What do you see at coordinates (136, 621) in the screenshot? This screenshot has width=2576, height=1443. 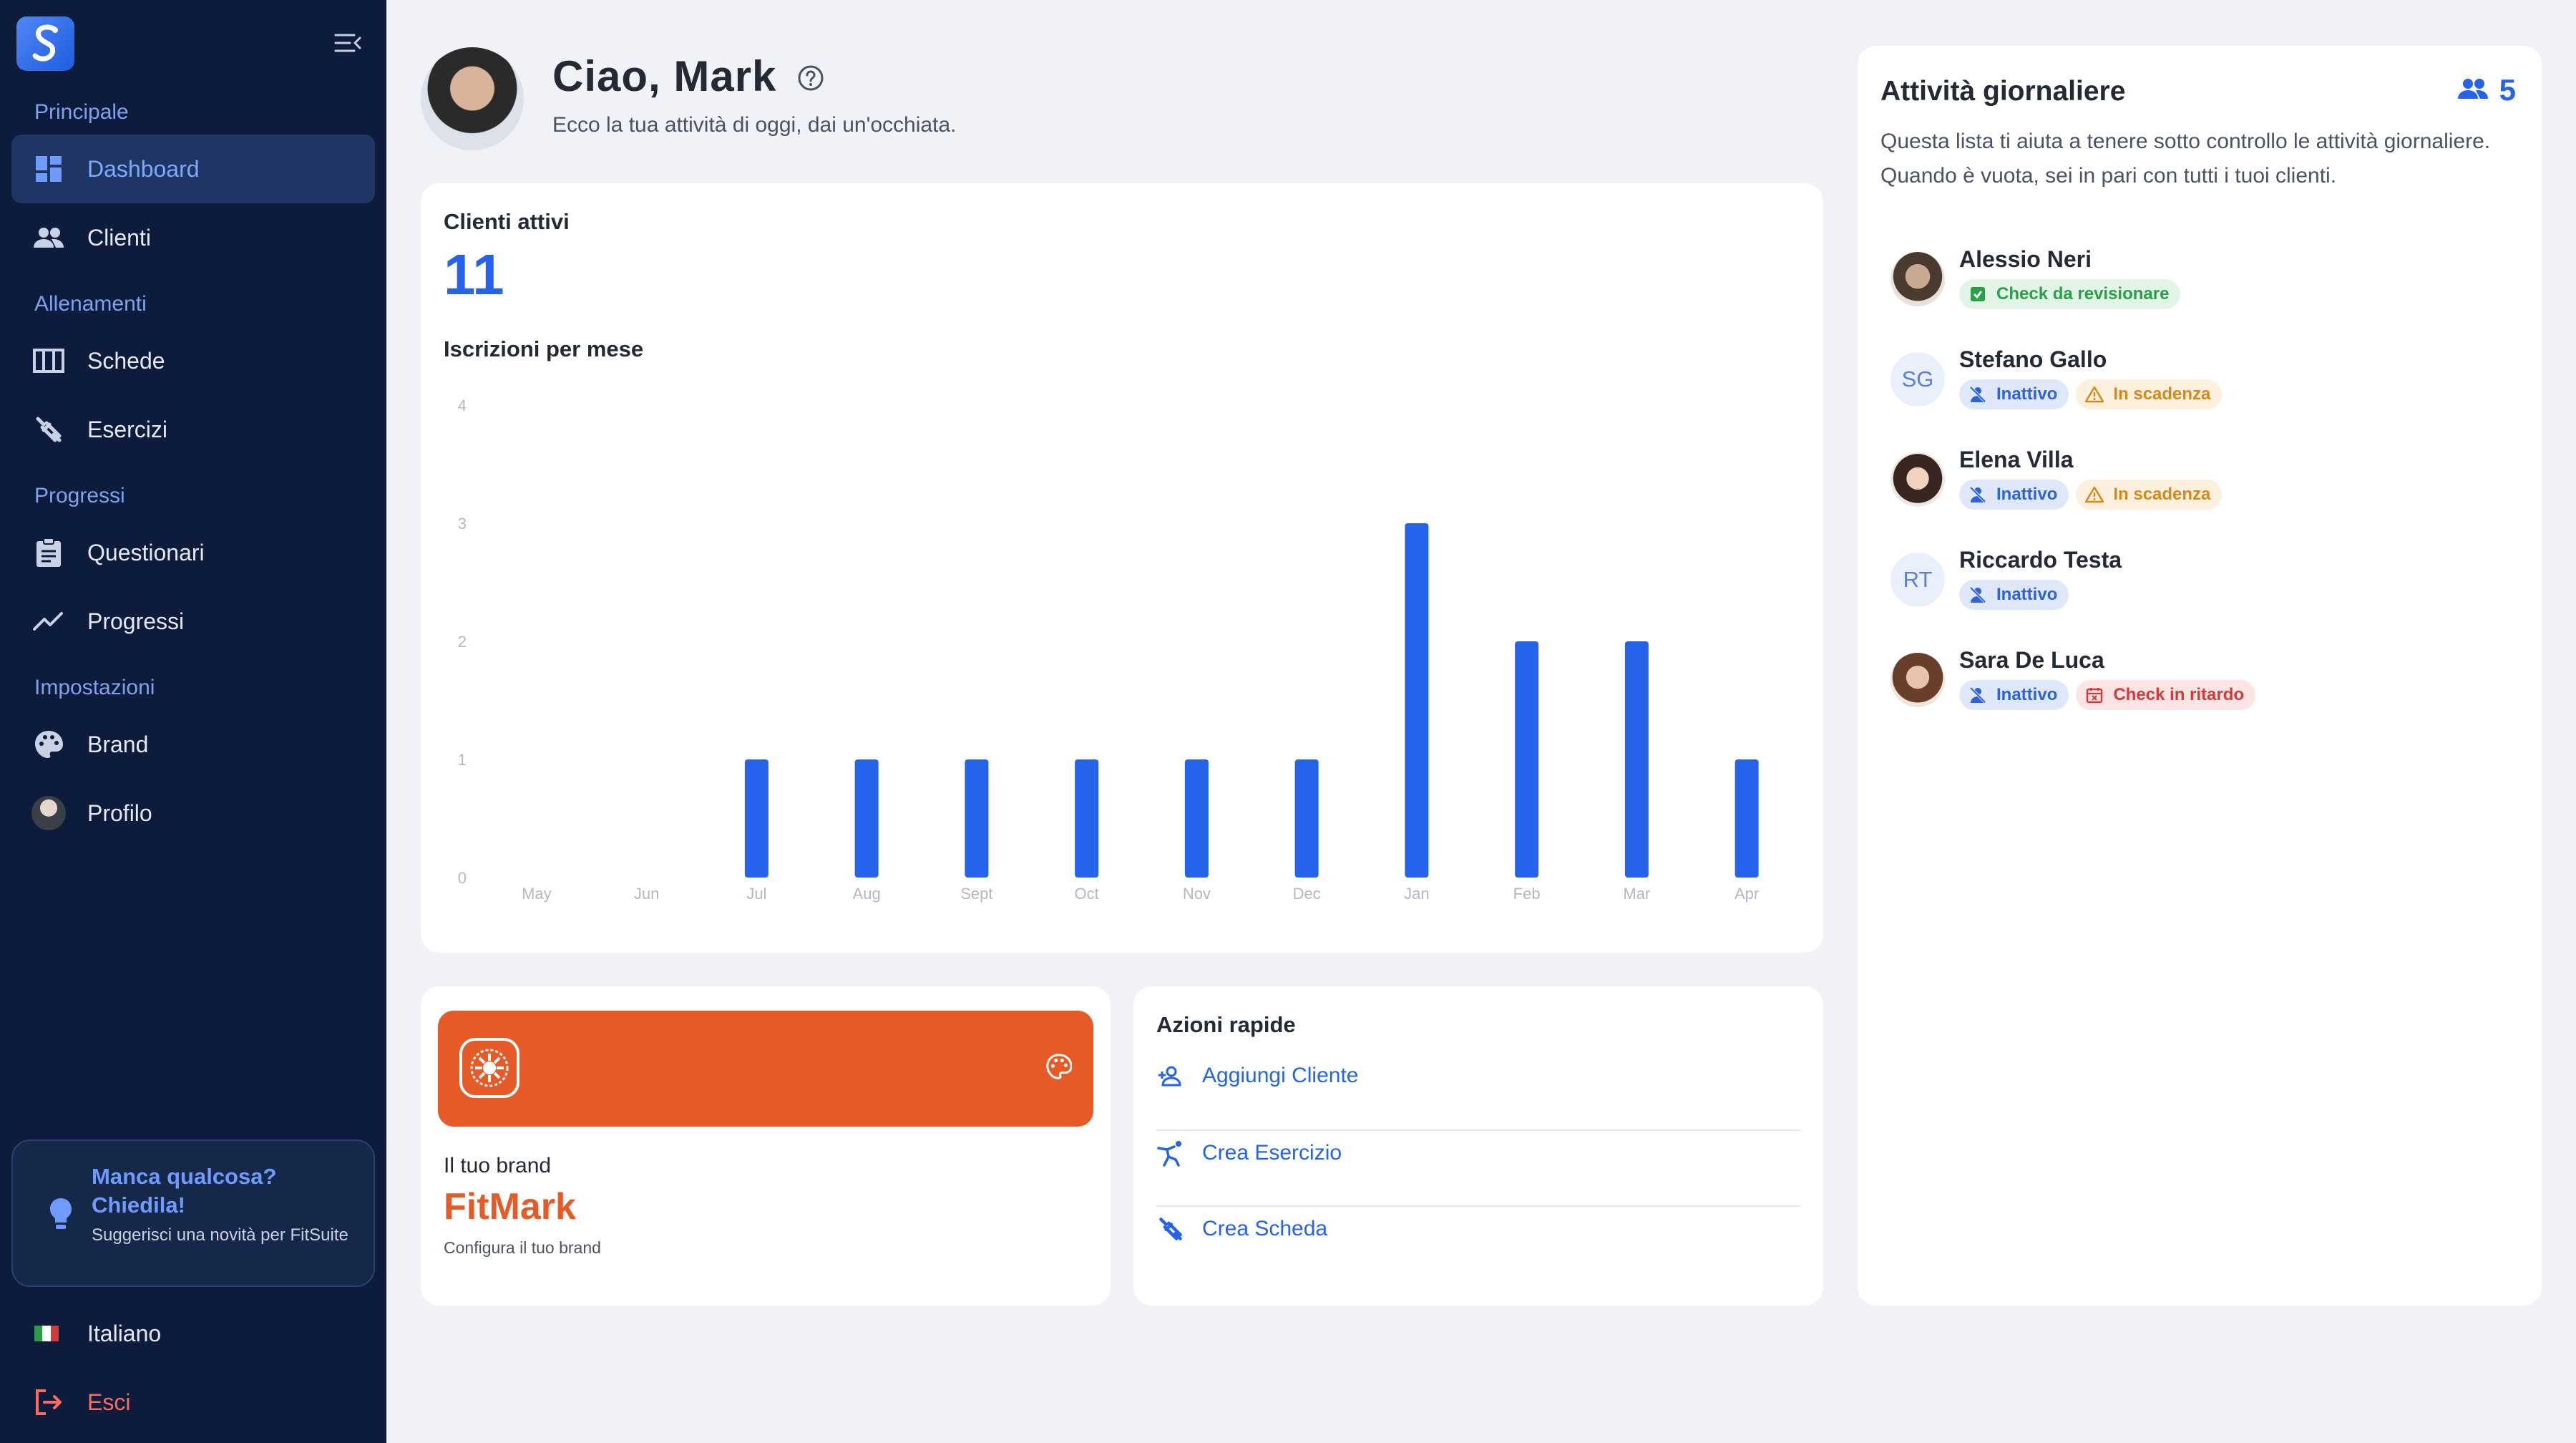 I see `sidebar-item-label: Progressi` at bounding box center [136, 621].